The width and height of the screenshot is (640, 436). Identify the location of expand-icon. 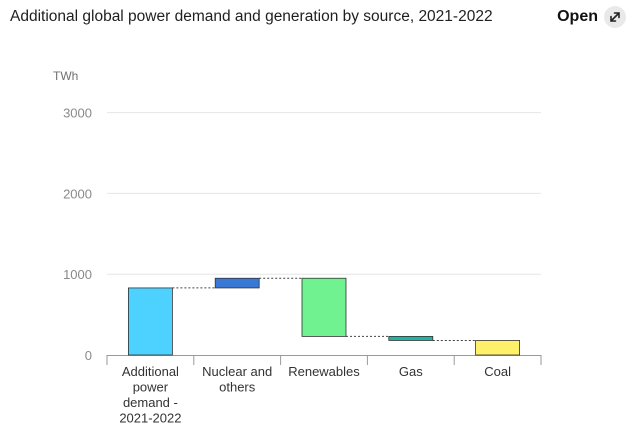
(615, 17).